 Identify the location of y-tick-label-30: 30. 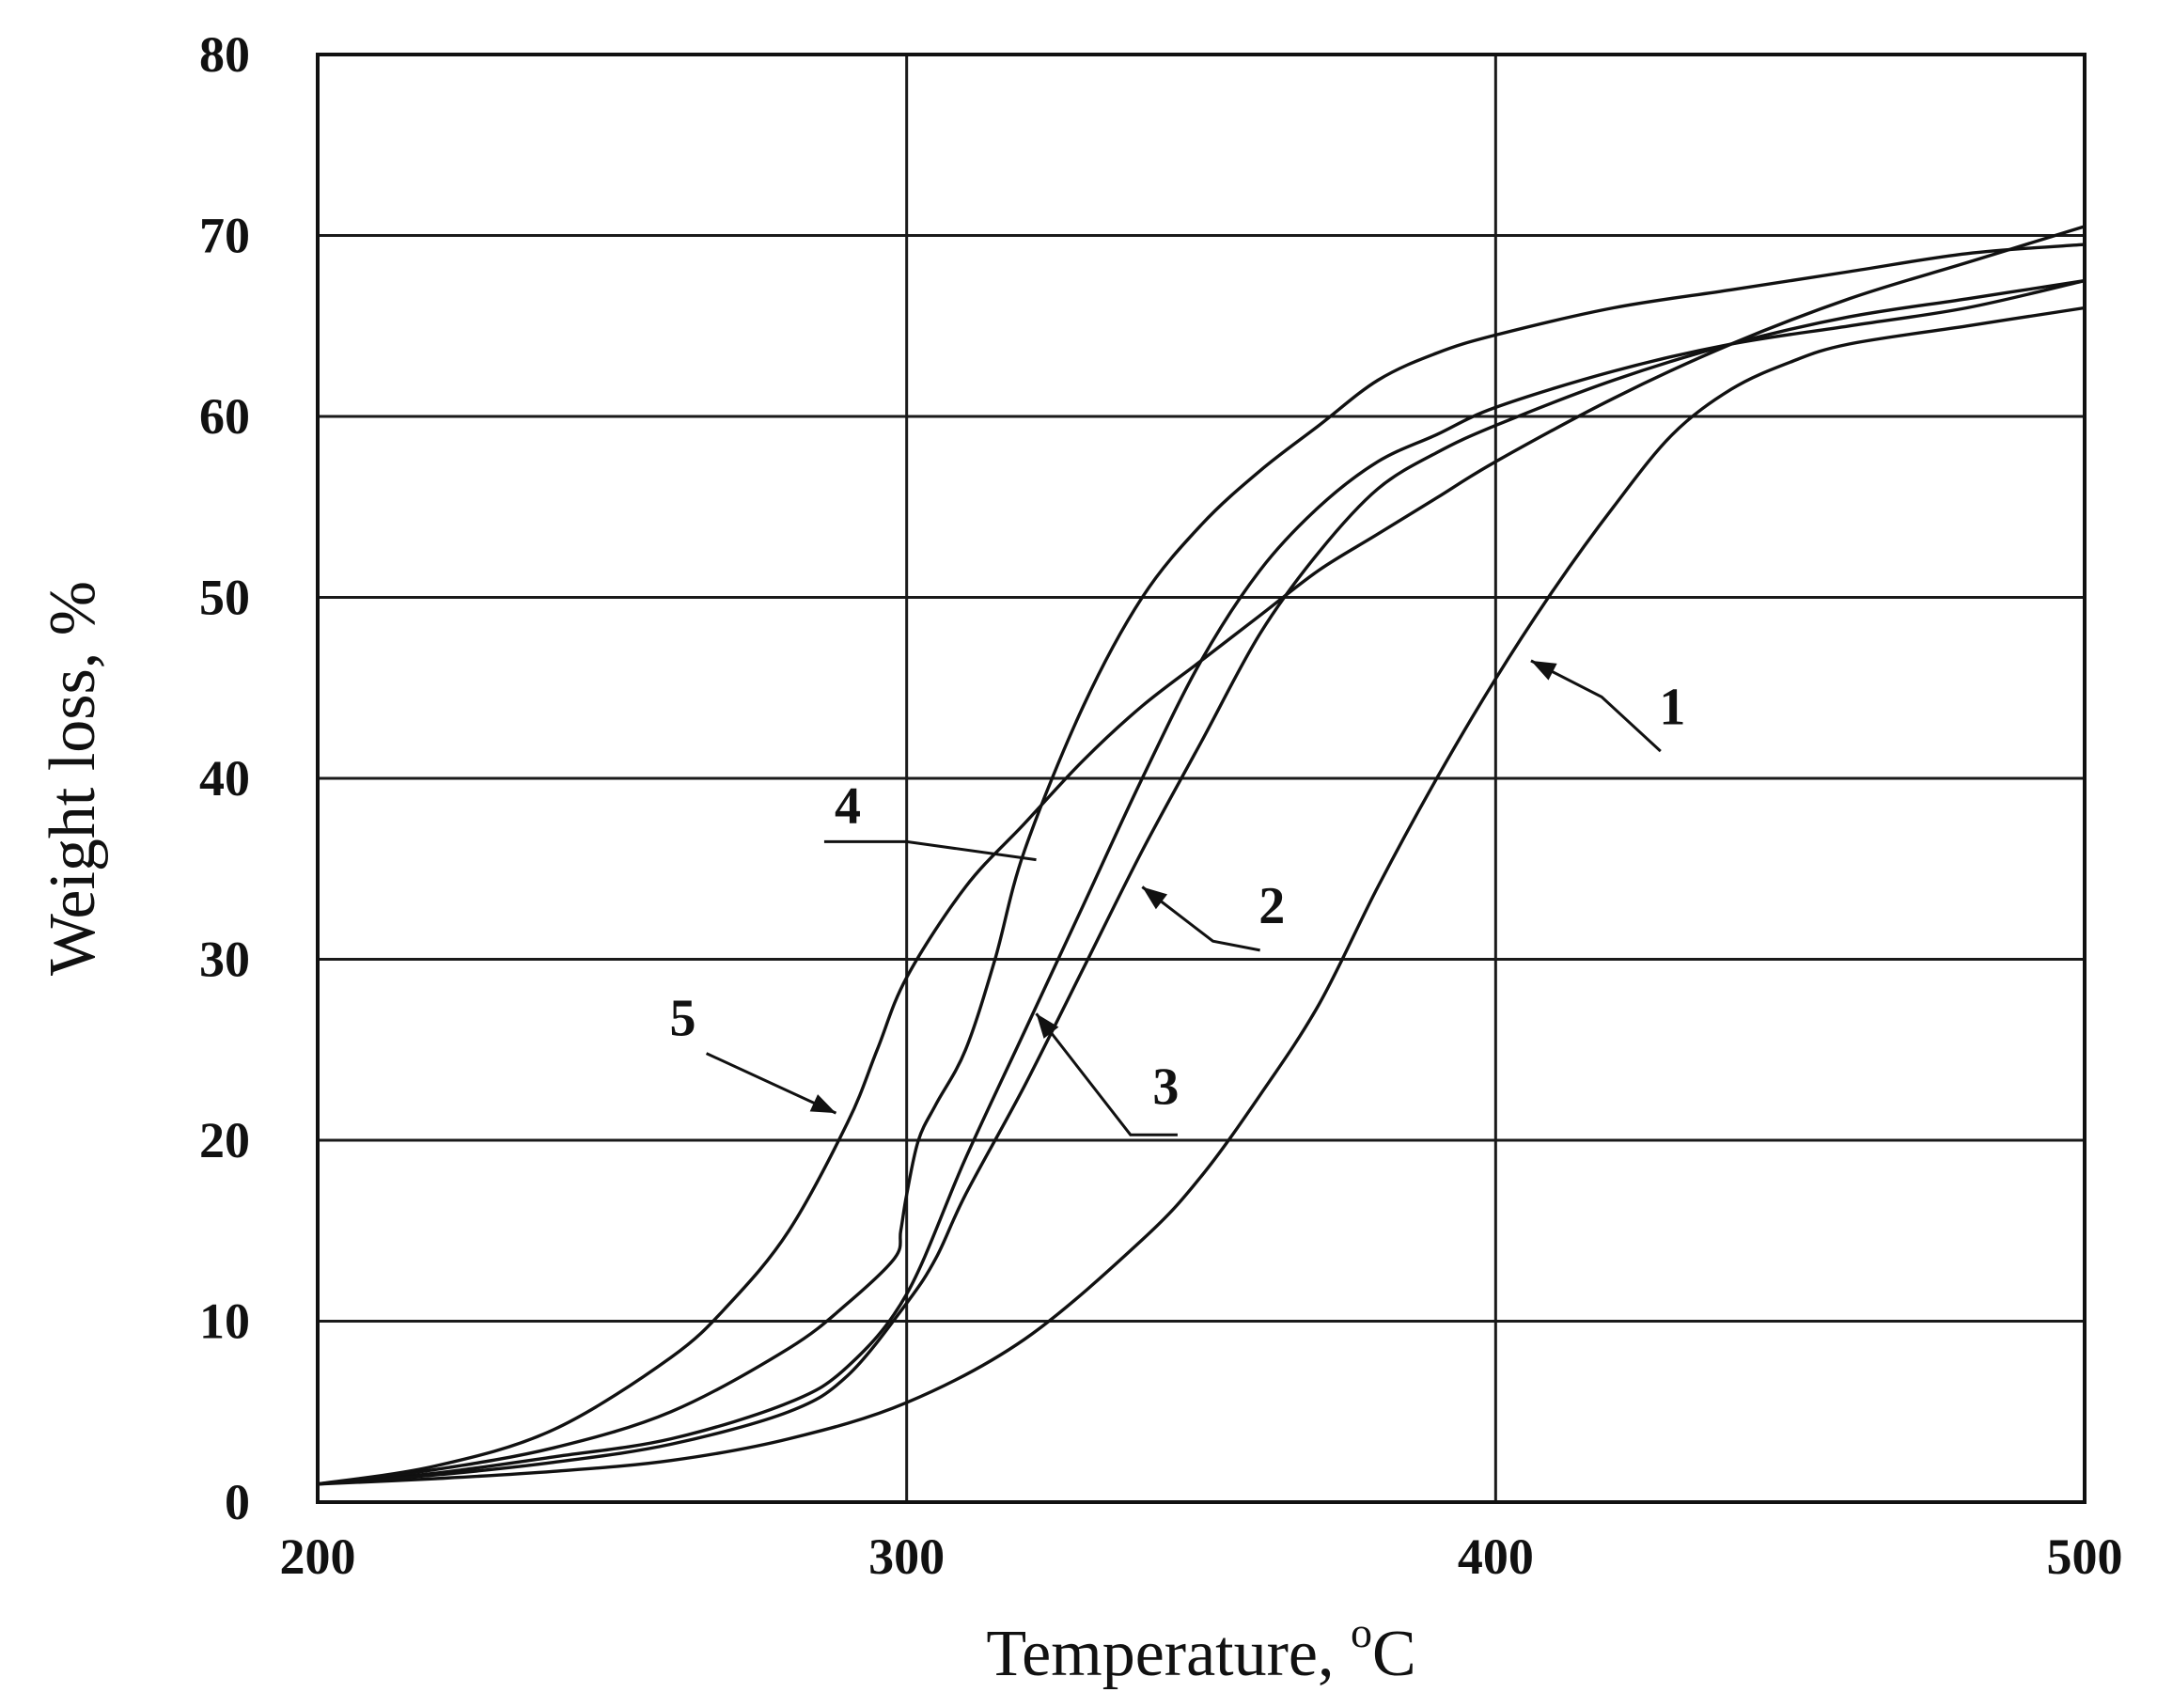
(224, 960).